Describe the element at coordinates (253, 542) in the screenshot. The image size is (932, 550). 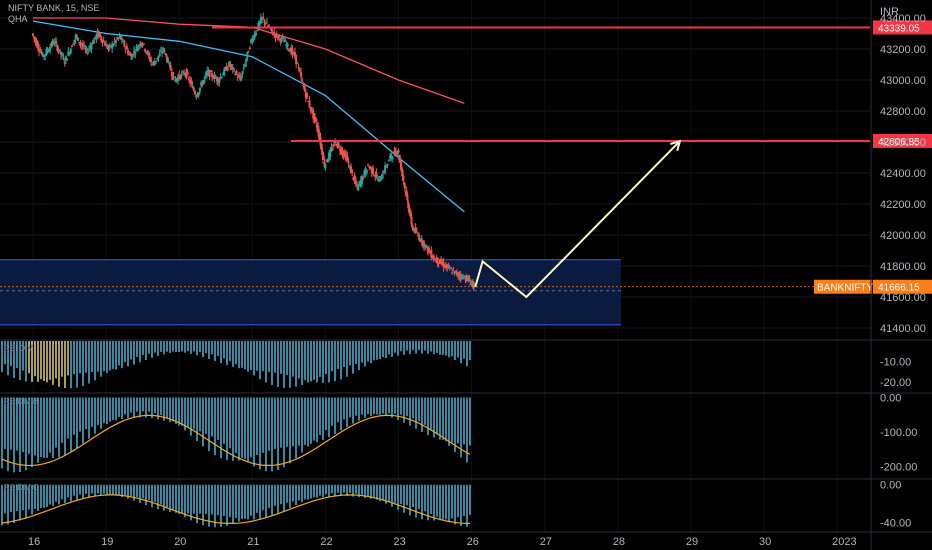
I see `time-tick: 21` at that location.